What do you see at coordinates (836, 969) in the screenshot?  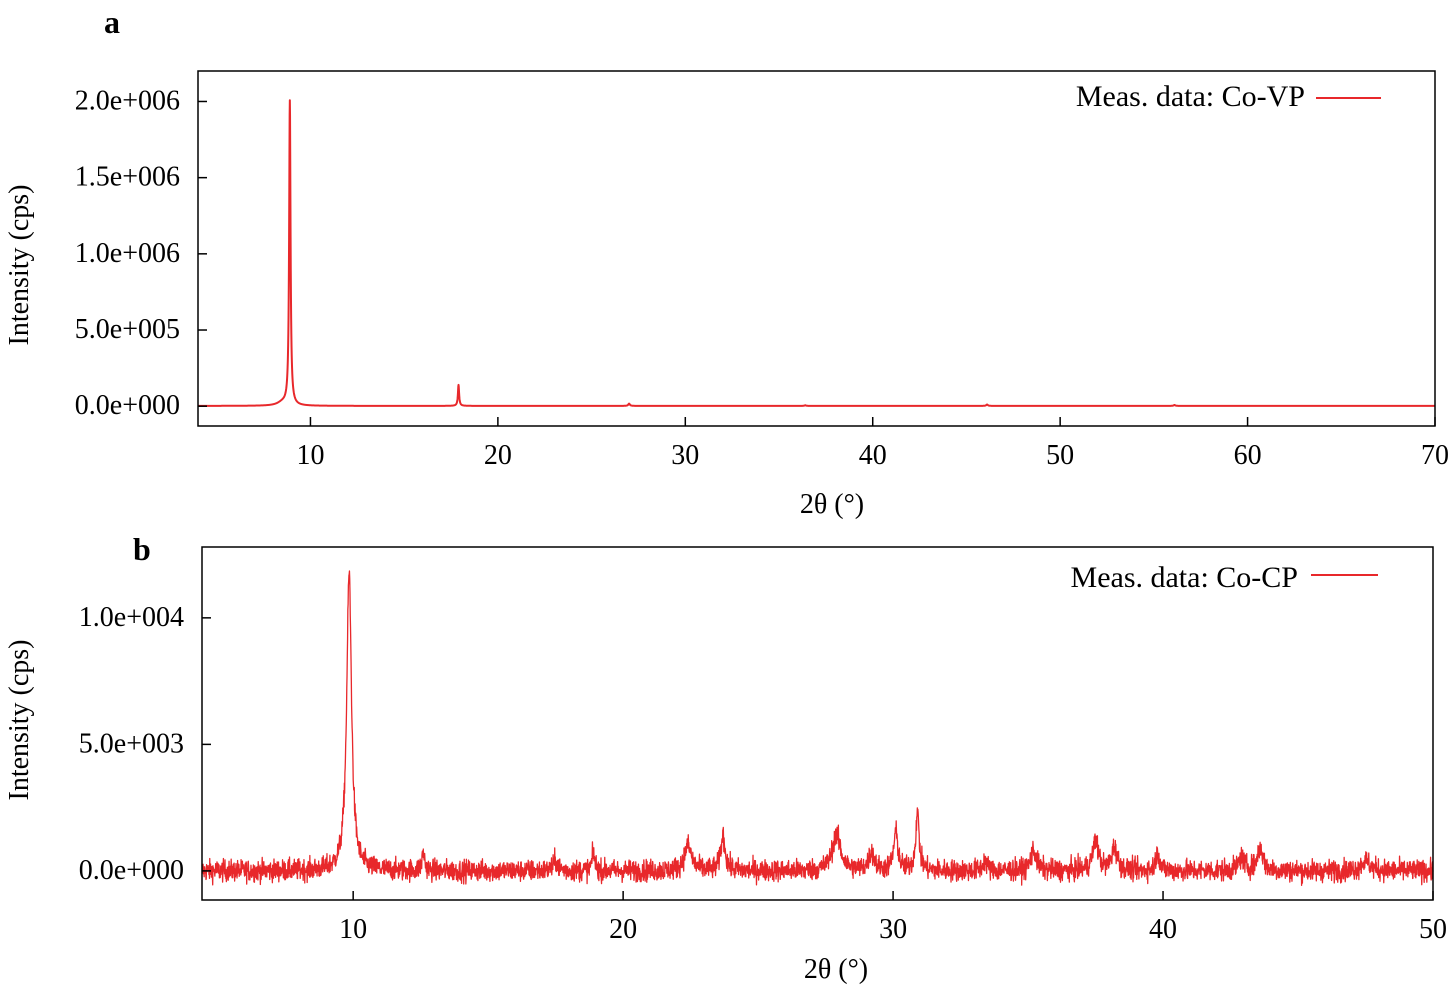 I see `panel-b-xlabel: 2θ (°)` at bounding box center [836, 969].